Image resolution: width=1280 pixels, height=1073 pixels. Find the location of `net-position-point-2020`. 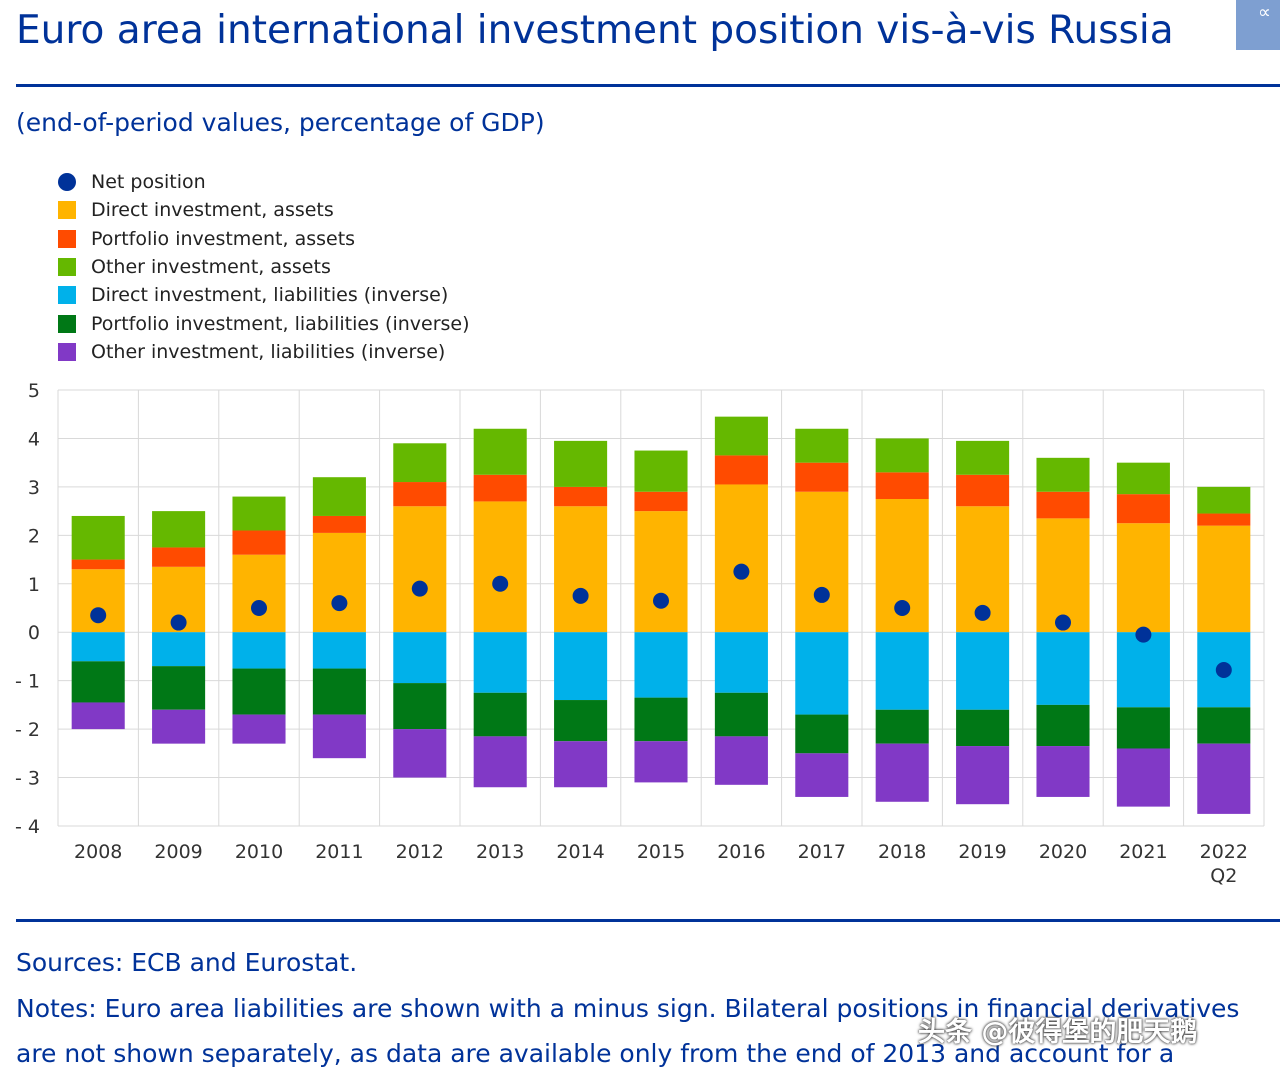

net-position-point-2020 is located at coordinates (1063, 622).